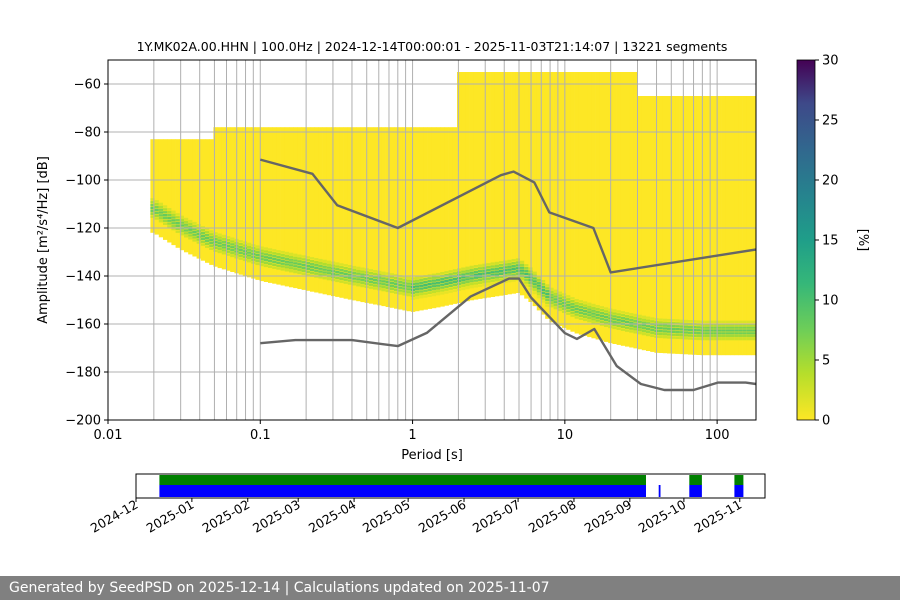  Describe the element at coordinates (386, 516) in the screenshot. I see `timeline-tick-label: 2025-05` at that location.